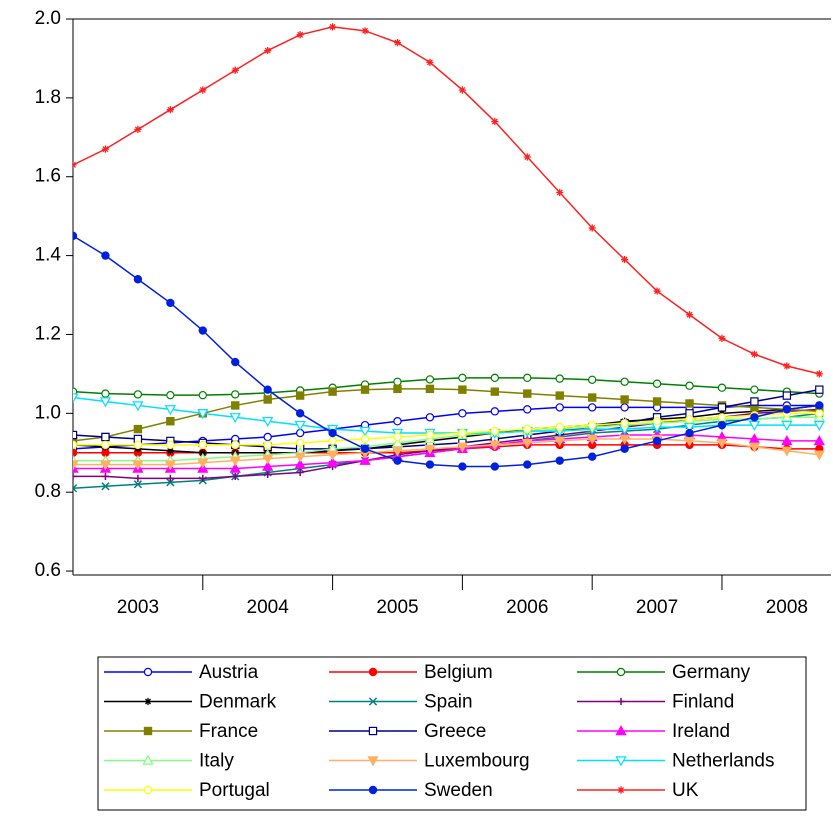 Image resolution: width=833 pixels, height=818 pixels. Describe the element at coordinates (397, 607) in the screenshot. I see `x-tick-label: 2005` at that location.